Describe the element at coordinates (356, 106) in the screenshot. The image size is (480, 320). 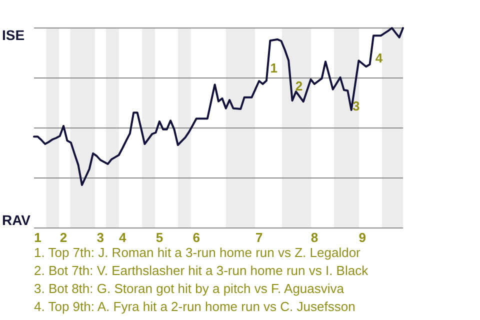
I see `annotation: 3` at that location.